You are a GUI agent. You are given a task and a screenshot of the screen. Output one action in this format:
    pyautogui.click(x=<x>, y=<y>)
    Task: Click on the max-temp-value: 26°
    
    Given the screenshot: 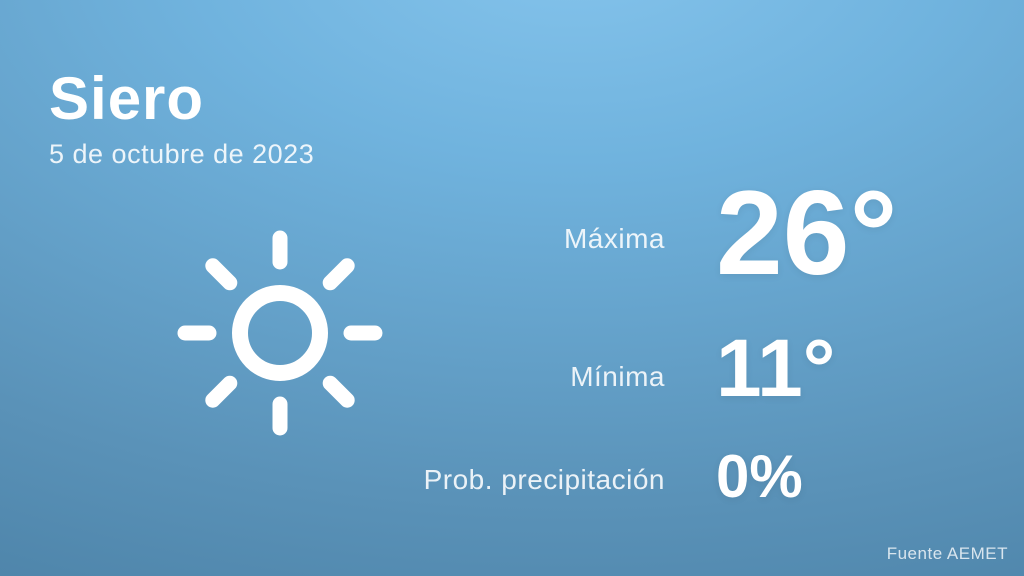 What is the action you would take?
    pyautogui.click(x=807, y=233)
    